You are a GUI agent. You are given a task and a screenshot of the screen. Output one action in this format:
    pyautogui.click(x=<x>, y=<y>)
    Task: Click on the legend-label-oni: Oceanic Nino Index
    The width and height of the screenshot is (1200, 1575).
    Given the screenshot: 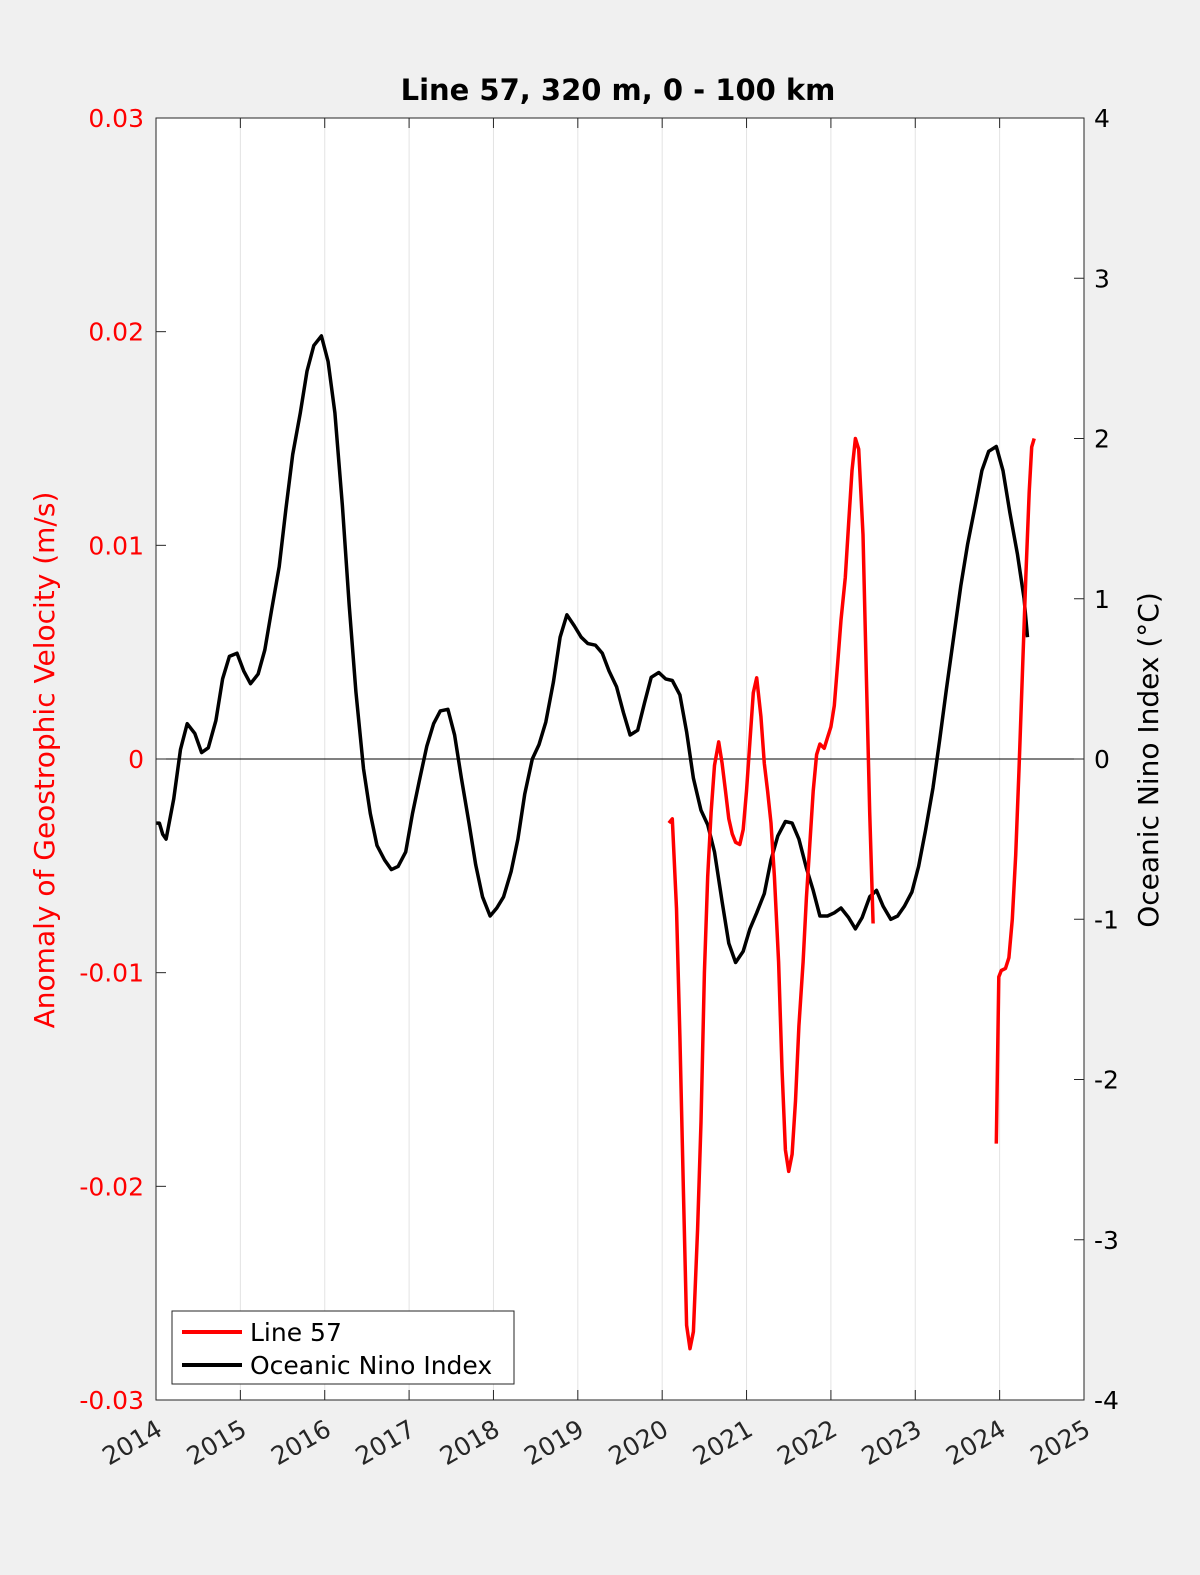 What is the action you would take?
    pyautogui.click(x=371, y=1365)
    